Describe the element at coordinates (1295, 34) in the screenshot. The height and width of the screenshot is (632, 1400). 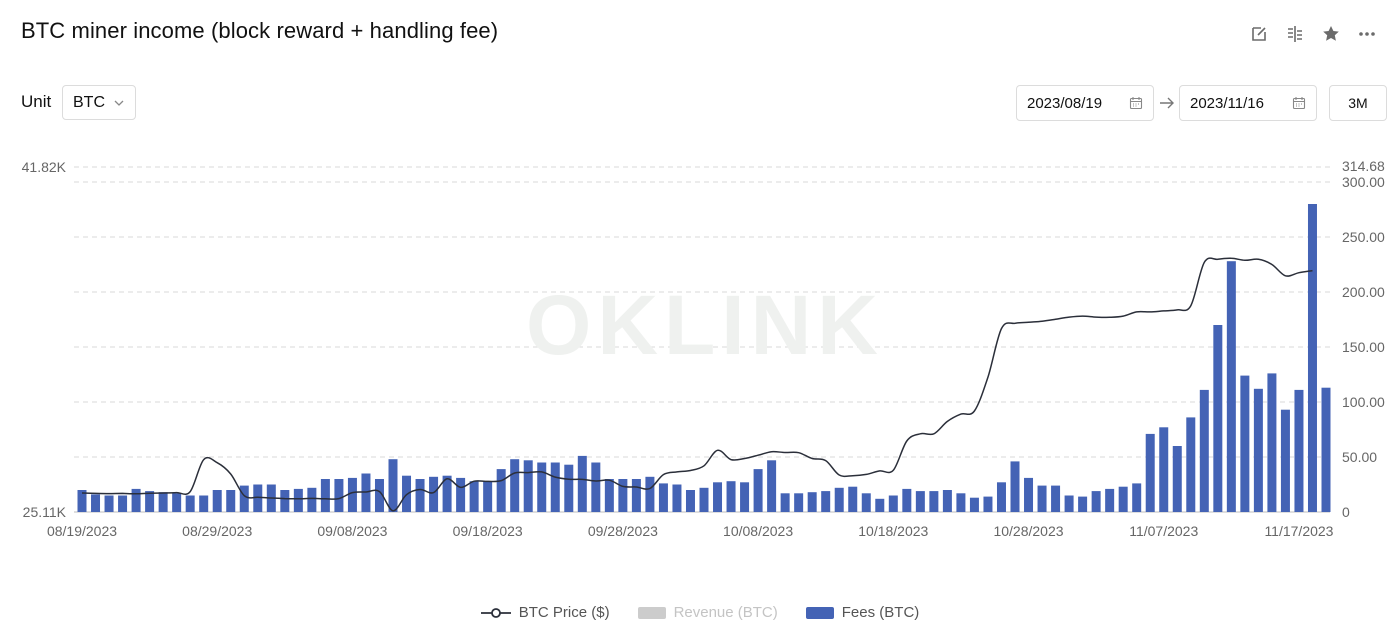
I see `compare-icon` at that location.